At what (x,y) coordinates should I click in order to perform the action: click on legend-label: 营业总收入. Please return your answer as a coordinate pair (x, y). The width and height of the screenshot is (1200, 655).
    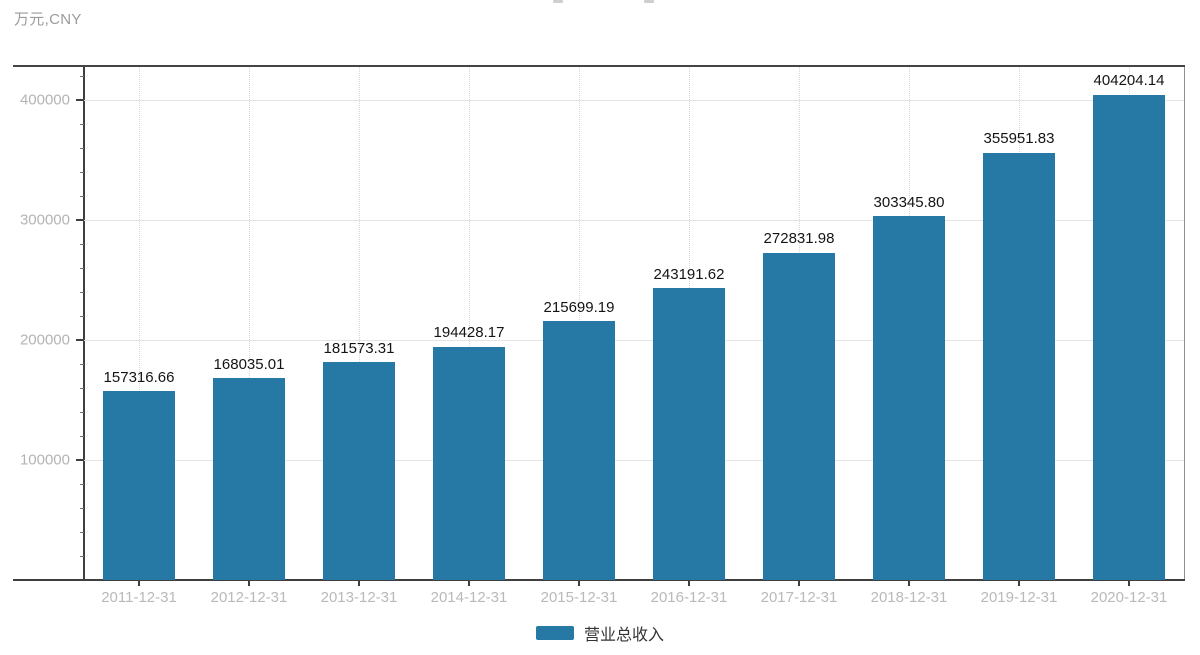
    Looking at the image, I should click on (623, 635).